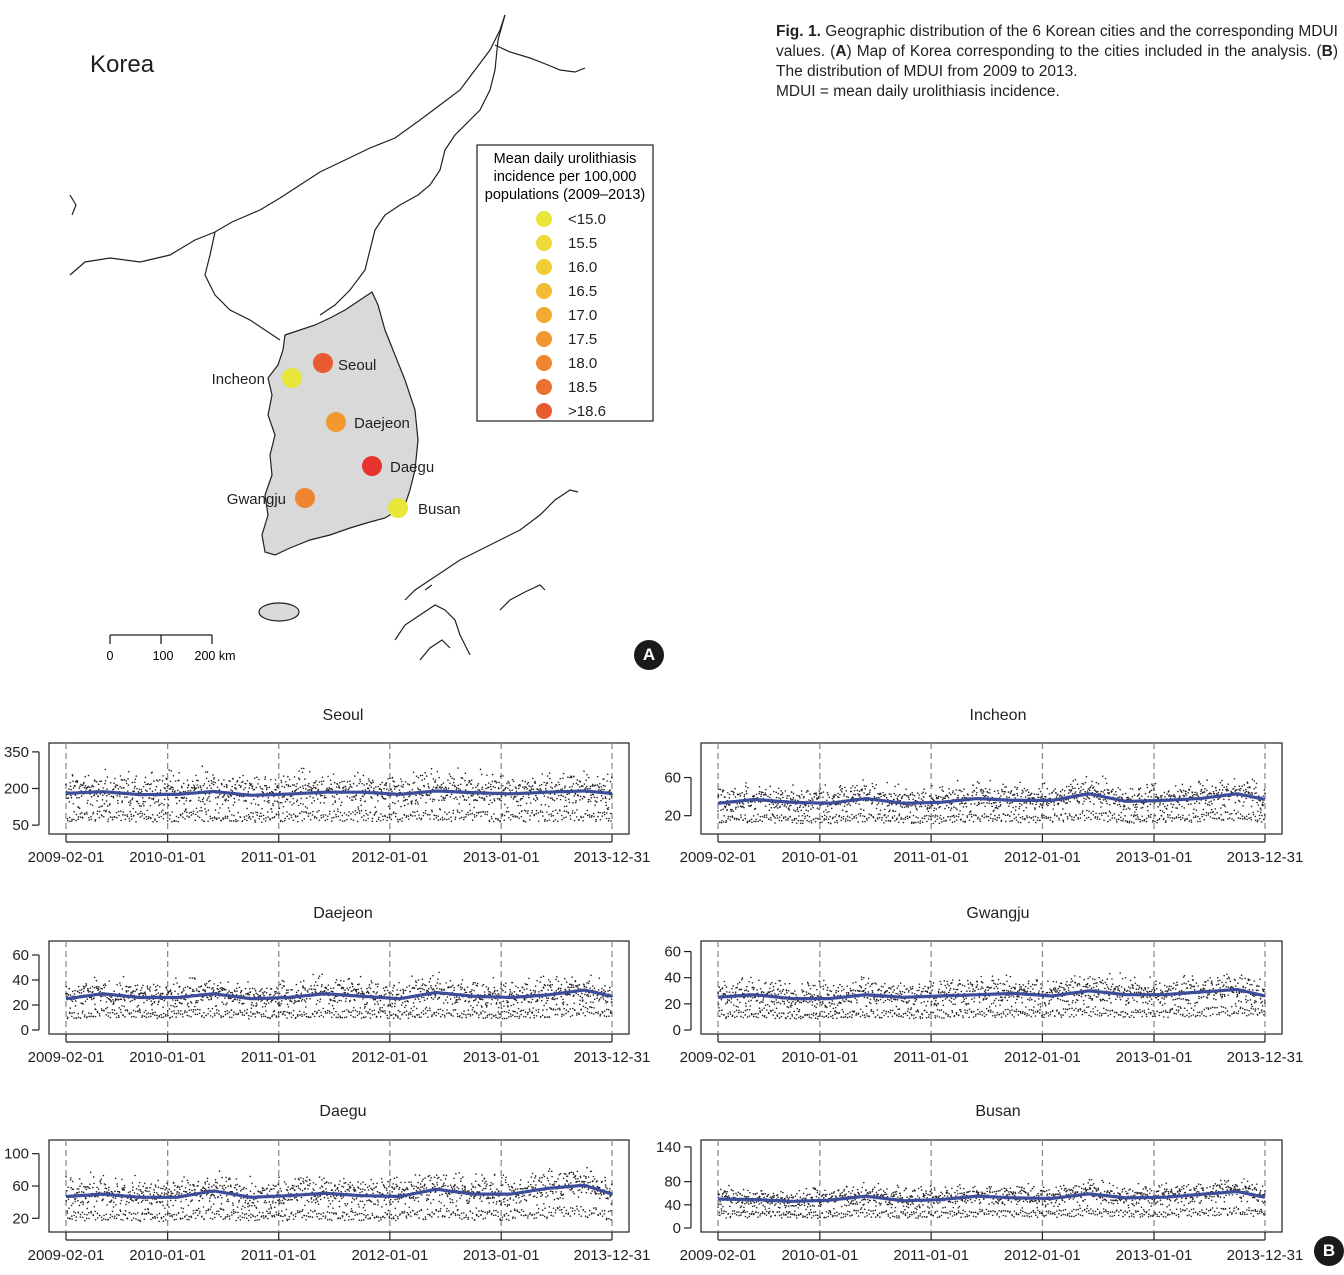  Describe the element at coordinates (565, 177) in the screenshot. I see `legend-title-line: incidence per 100,000` at that location.